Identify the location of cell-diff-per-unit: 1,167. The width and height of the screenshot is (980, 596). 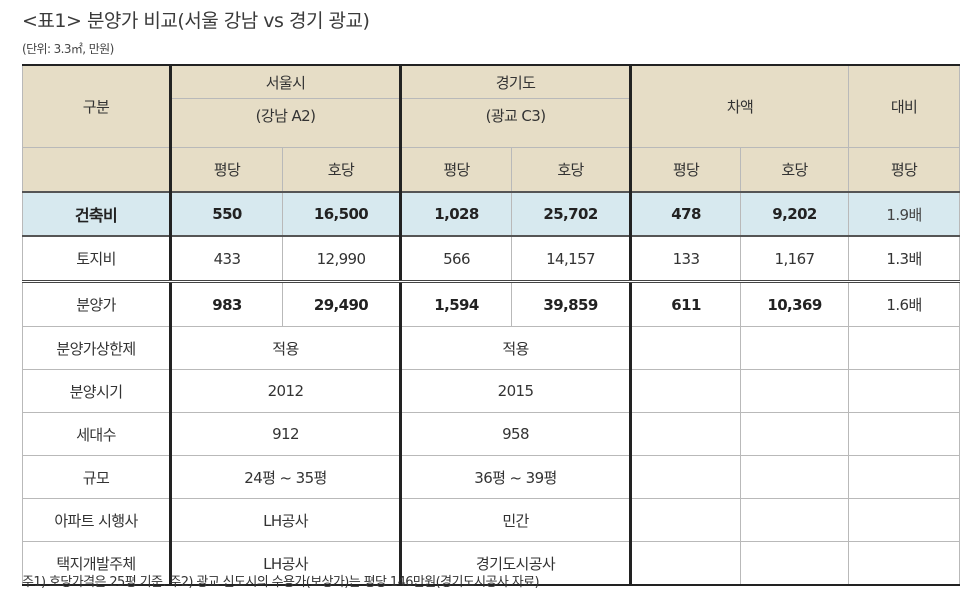
(795, 258).